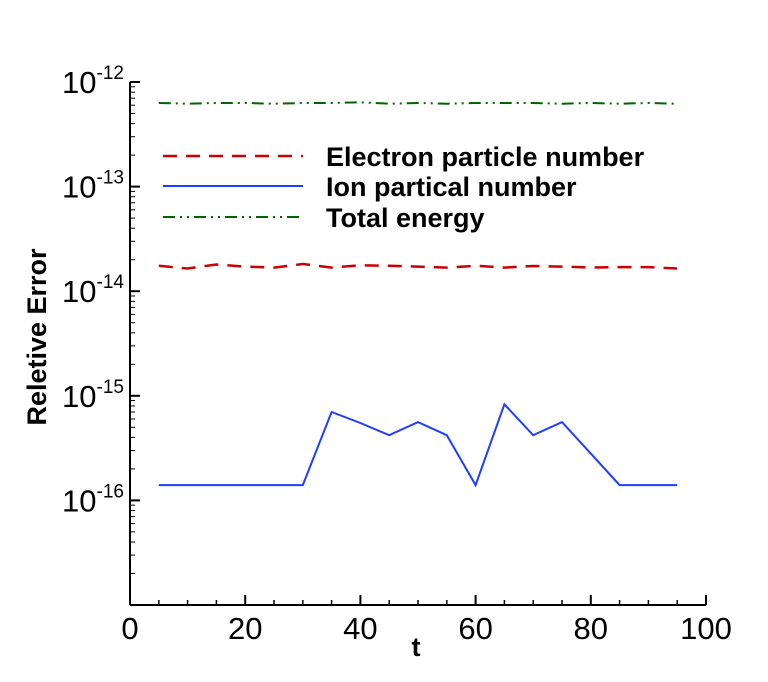 The height and width of the screenshot is (682, 768). What do you see at coordinates (706, 628) in the screenshot?
I see `x-tick-label: 100` at bounding box center [706, 628].